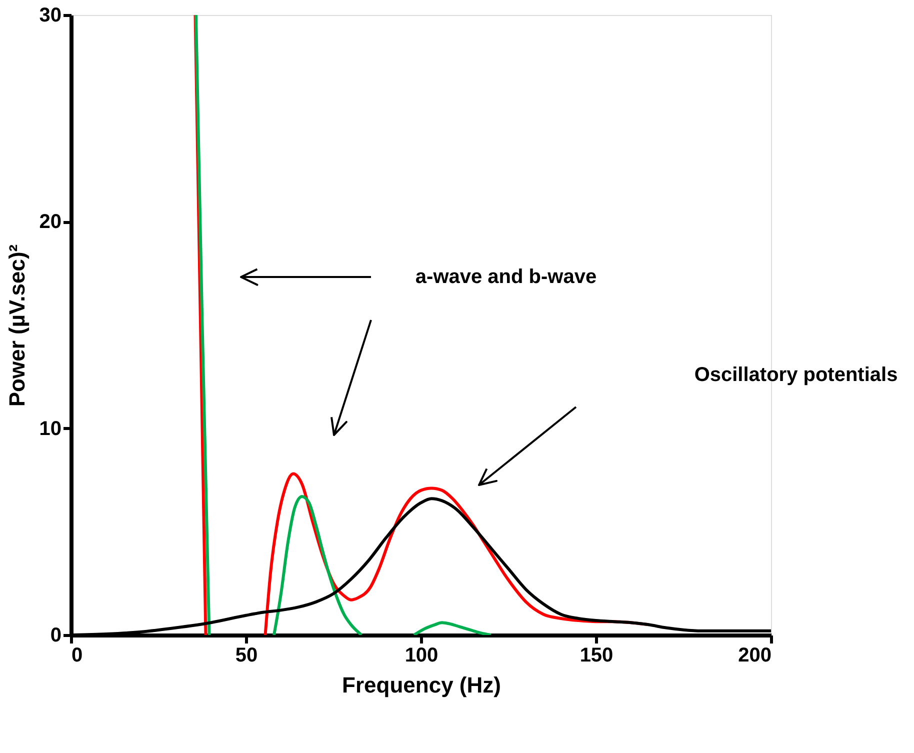 This screenshot has width=914, height=753. What do you see at coordinates (597, 655) in the screenshot?
I see `x-tick-label: 150` at bounding box center [597, 655].